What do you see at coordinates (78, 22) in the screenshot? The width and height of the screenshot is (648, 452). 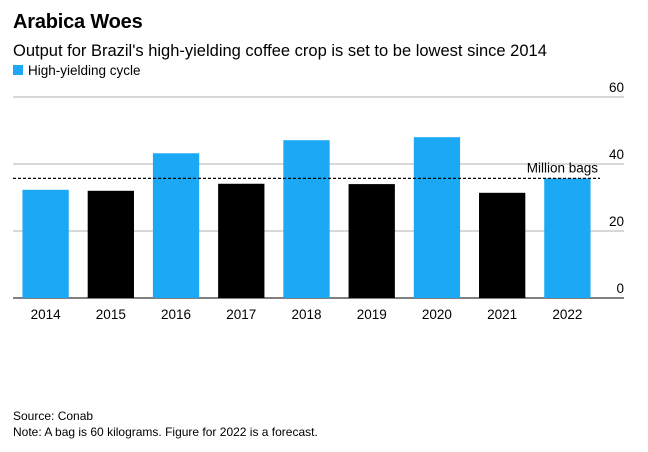 I see `chart-title: Arabica Woes` at bounding box center [78, 22].